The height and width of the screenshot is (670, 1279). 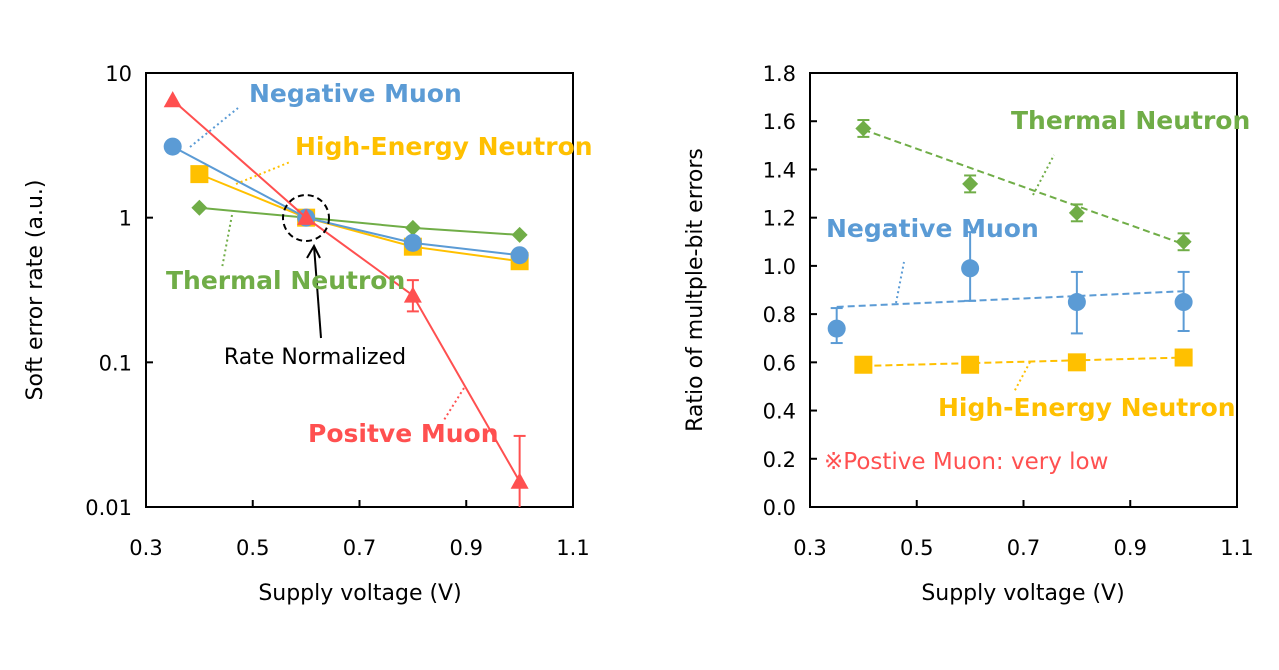 I want to click on y-tick-label: 0.2, so click(x=779, y=460).